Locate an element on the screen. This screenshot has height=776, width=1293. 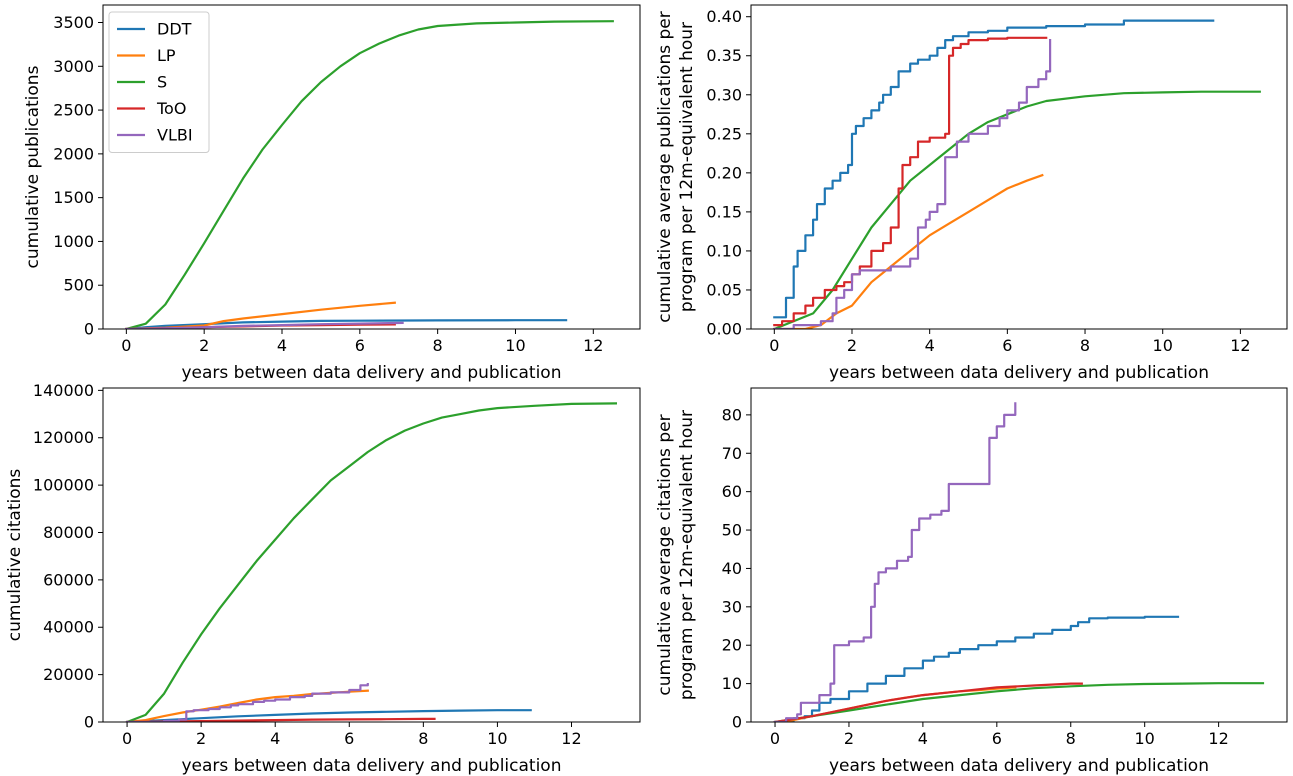
legend-box is located at coordinates (159, 82).